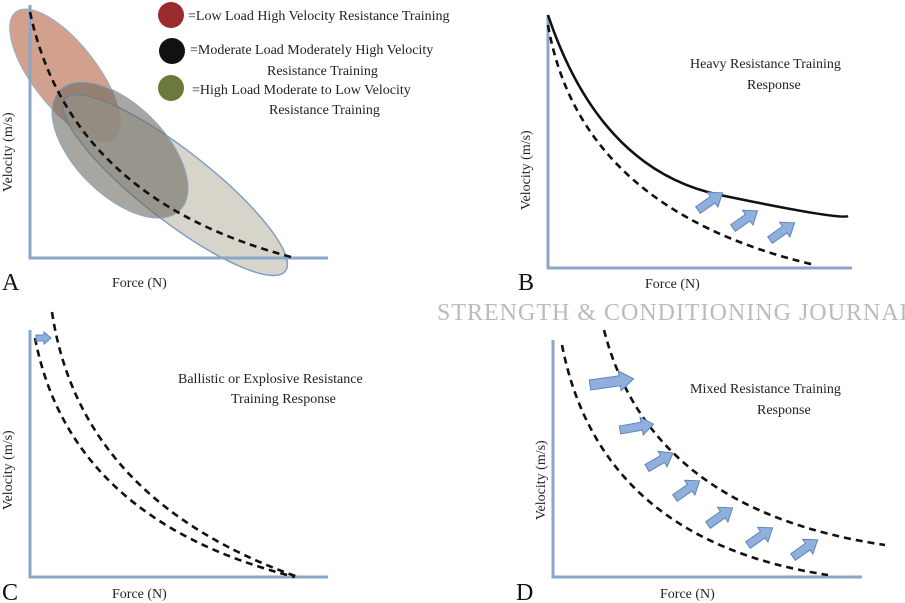  I want to click on legend-label: =Moderate Load Moderately High Velocity, so click(311, 50).